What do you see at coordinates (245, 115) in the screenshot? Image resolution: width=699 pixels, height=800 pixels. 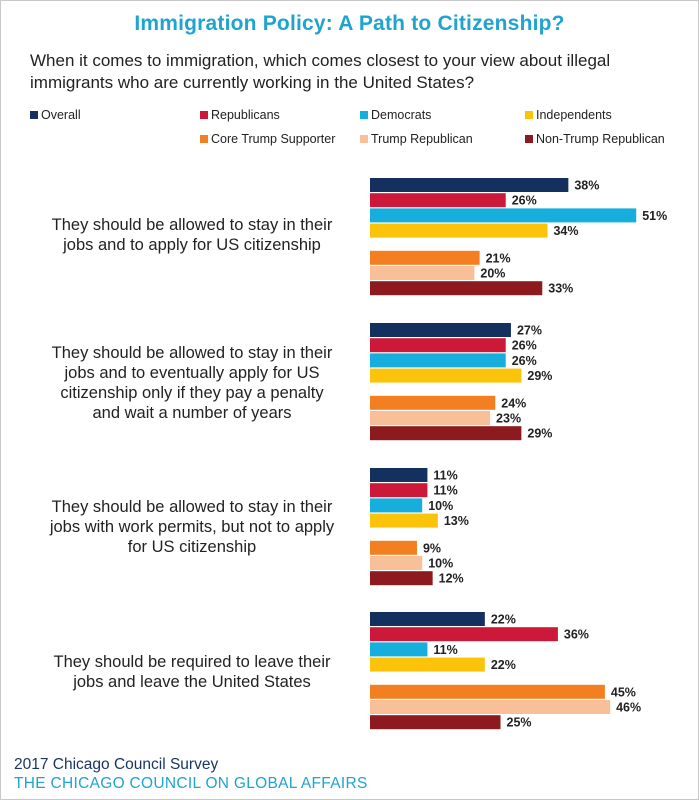 I see `legend-label: Republicans` at bounding box center [245, 115].